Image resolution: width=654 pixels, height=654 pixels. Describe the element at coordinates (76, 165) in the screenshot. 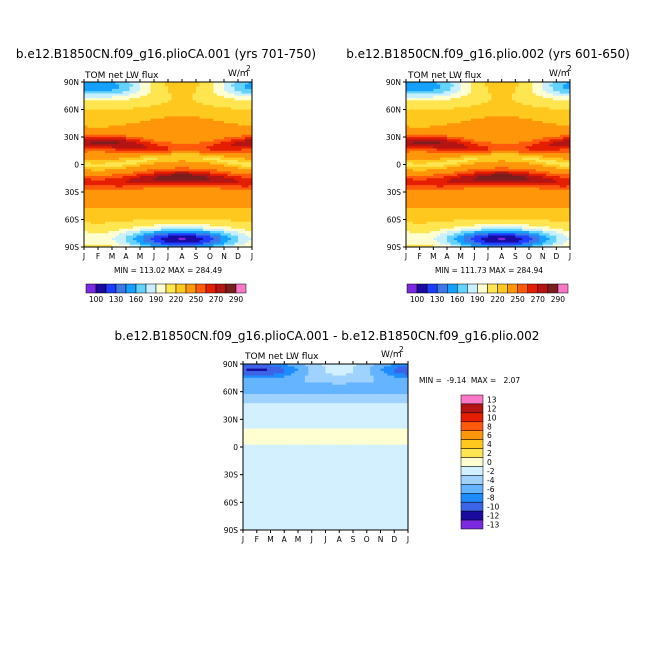

I see `y-tick-label: 0` at that location.